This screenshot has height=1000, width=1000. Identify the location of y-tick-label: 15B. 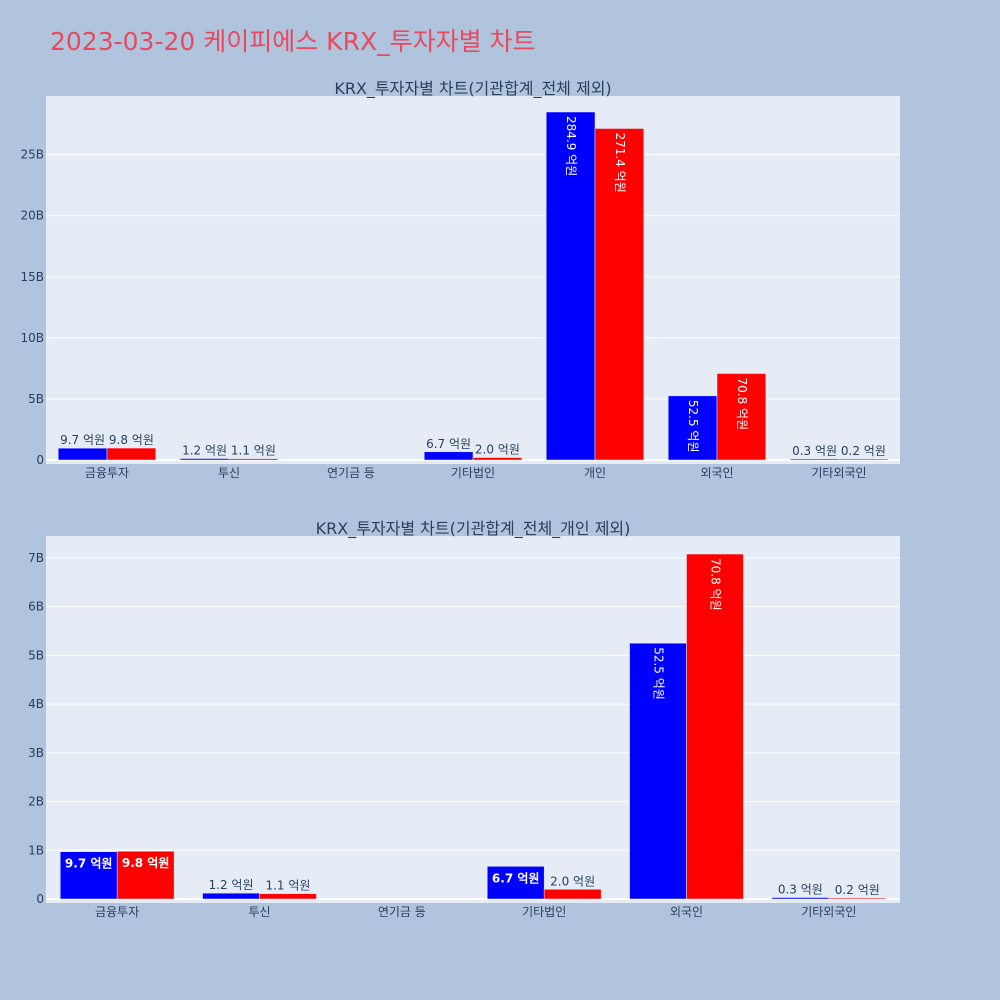
(32, 277).